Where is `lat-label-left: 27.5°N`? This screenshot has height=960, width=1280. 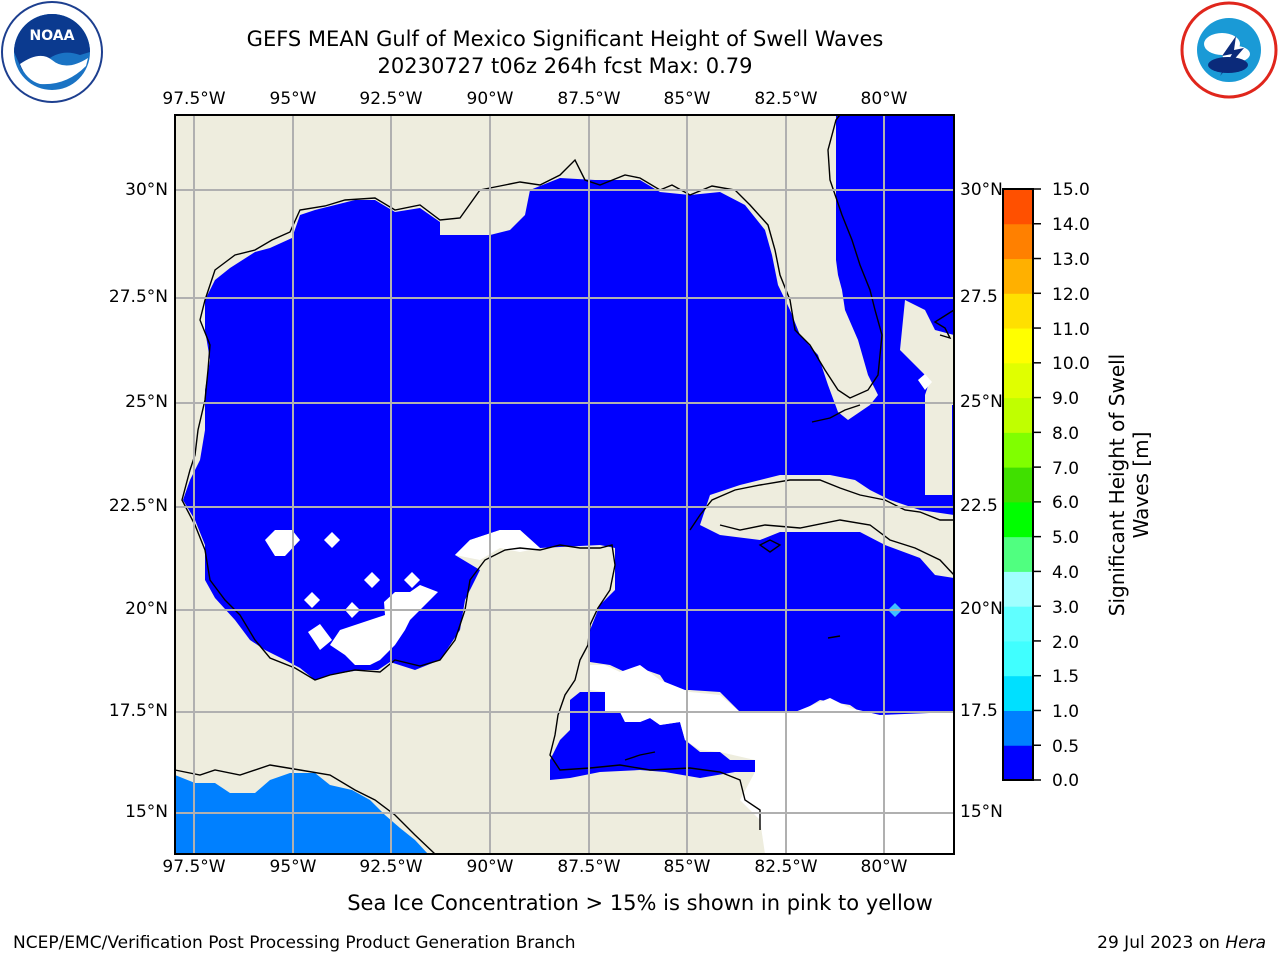
lat-label-left: 27.5°N is located at coordinates (138, 297).